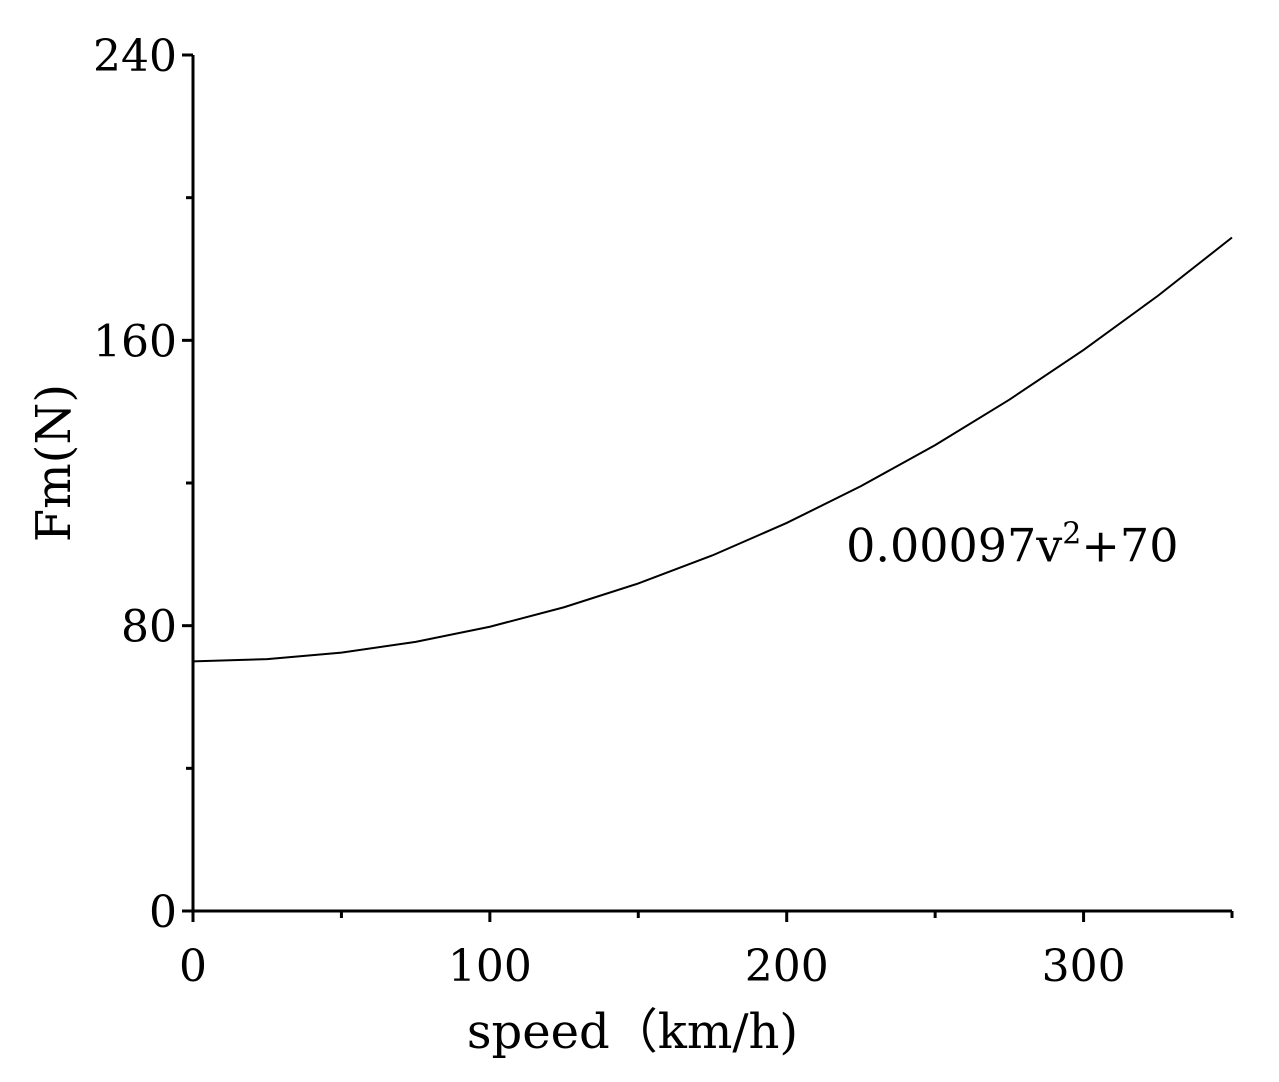 The image size is (1279, 1082). Describe the element at coordinates (193, 966) in the screenshot. I see `x-tick-label: 0` at that location.